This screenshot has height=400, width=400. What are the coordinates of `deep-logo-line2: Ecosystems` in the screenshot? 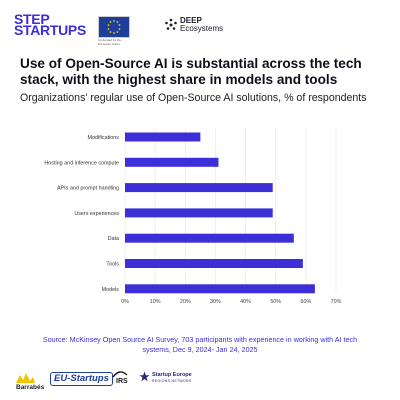 It's located at (202, 28).